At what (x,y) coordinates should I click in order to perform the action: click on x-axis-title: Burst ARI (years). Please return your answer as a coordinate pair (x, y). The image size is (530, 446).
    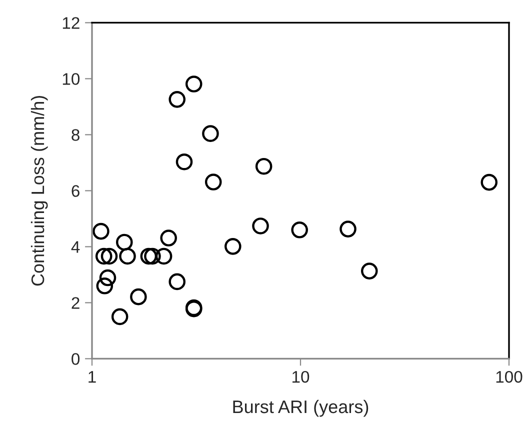
    Looking at the image, I should click on (300, 408).